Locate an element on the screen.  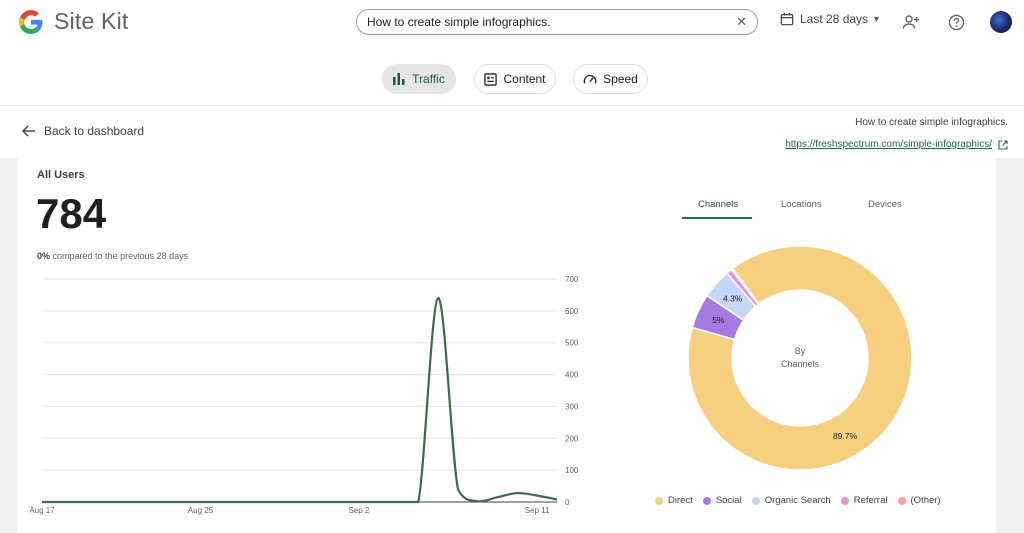
legend-label: (Other) is located at coordinates (925, 500).